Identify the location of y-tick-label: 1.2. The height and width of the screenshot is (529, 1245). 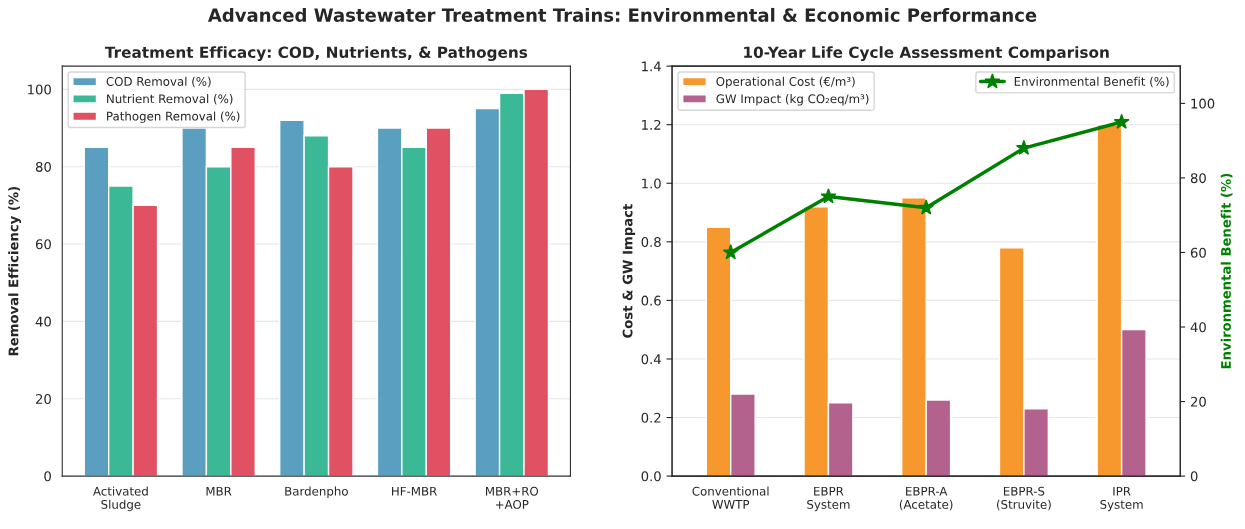
(651, 124).